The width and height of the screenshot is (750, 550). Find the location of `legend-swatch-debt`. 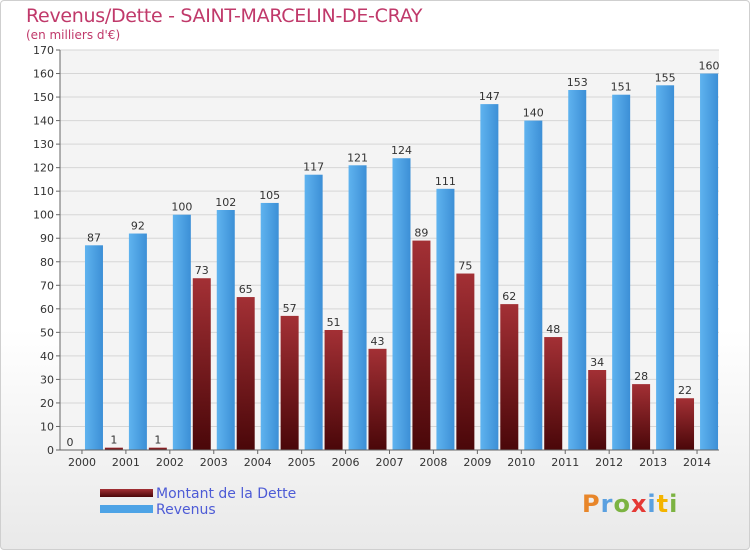

legend-swatch-debt is located at coordinates (126, 493).